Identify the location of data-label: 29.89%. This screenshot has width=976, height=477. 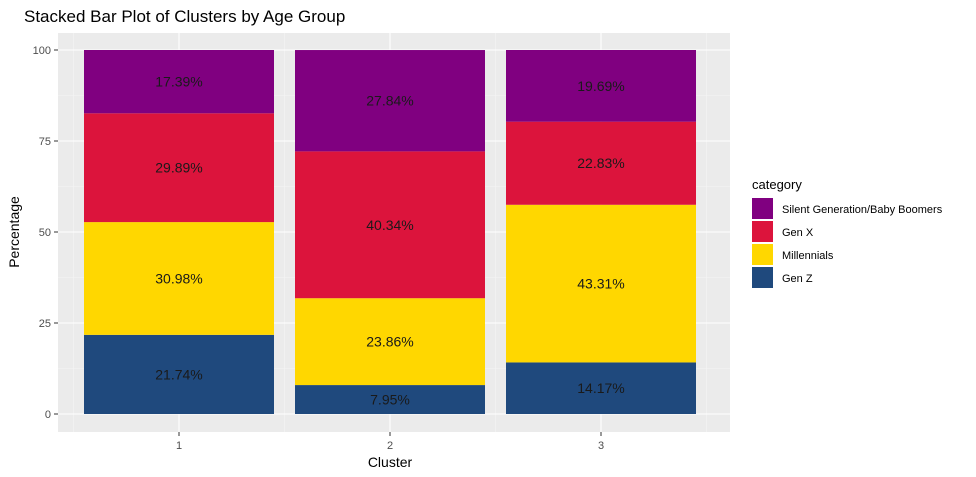
(178, 168).